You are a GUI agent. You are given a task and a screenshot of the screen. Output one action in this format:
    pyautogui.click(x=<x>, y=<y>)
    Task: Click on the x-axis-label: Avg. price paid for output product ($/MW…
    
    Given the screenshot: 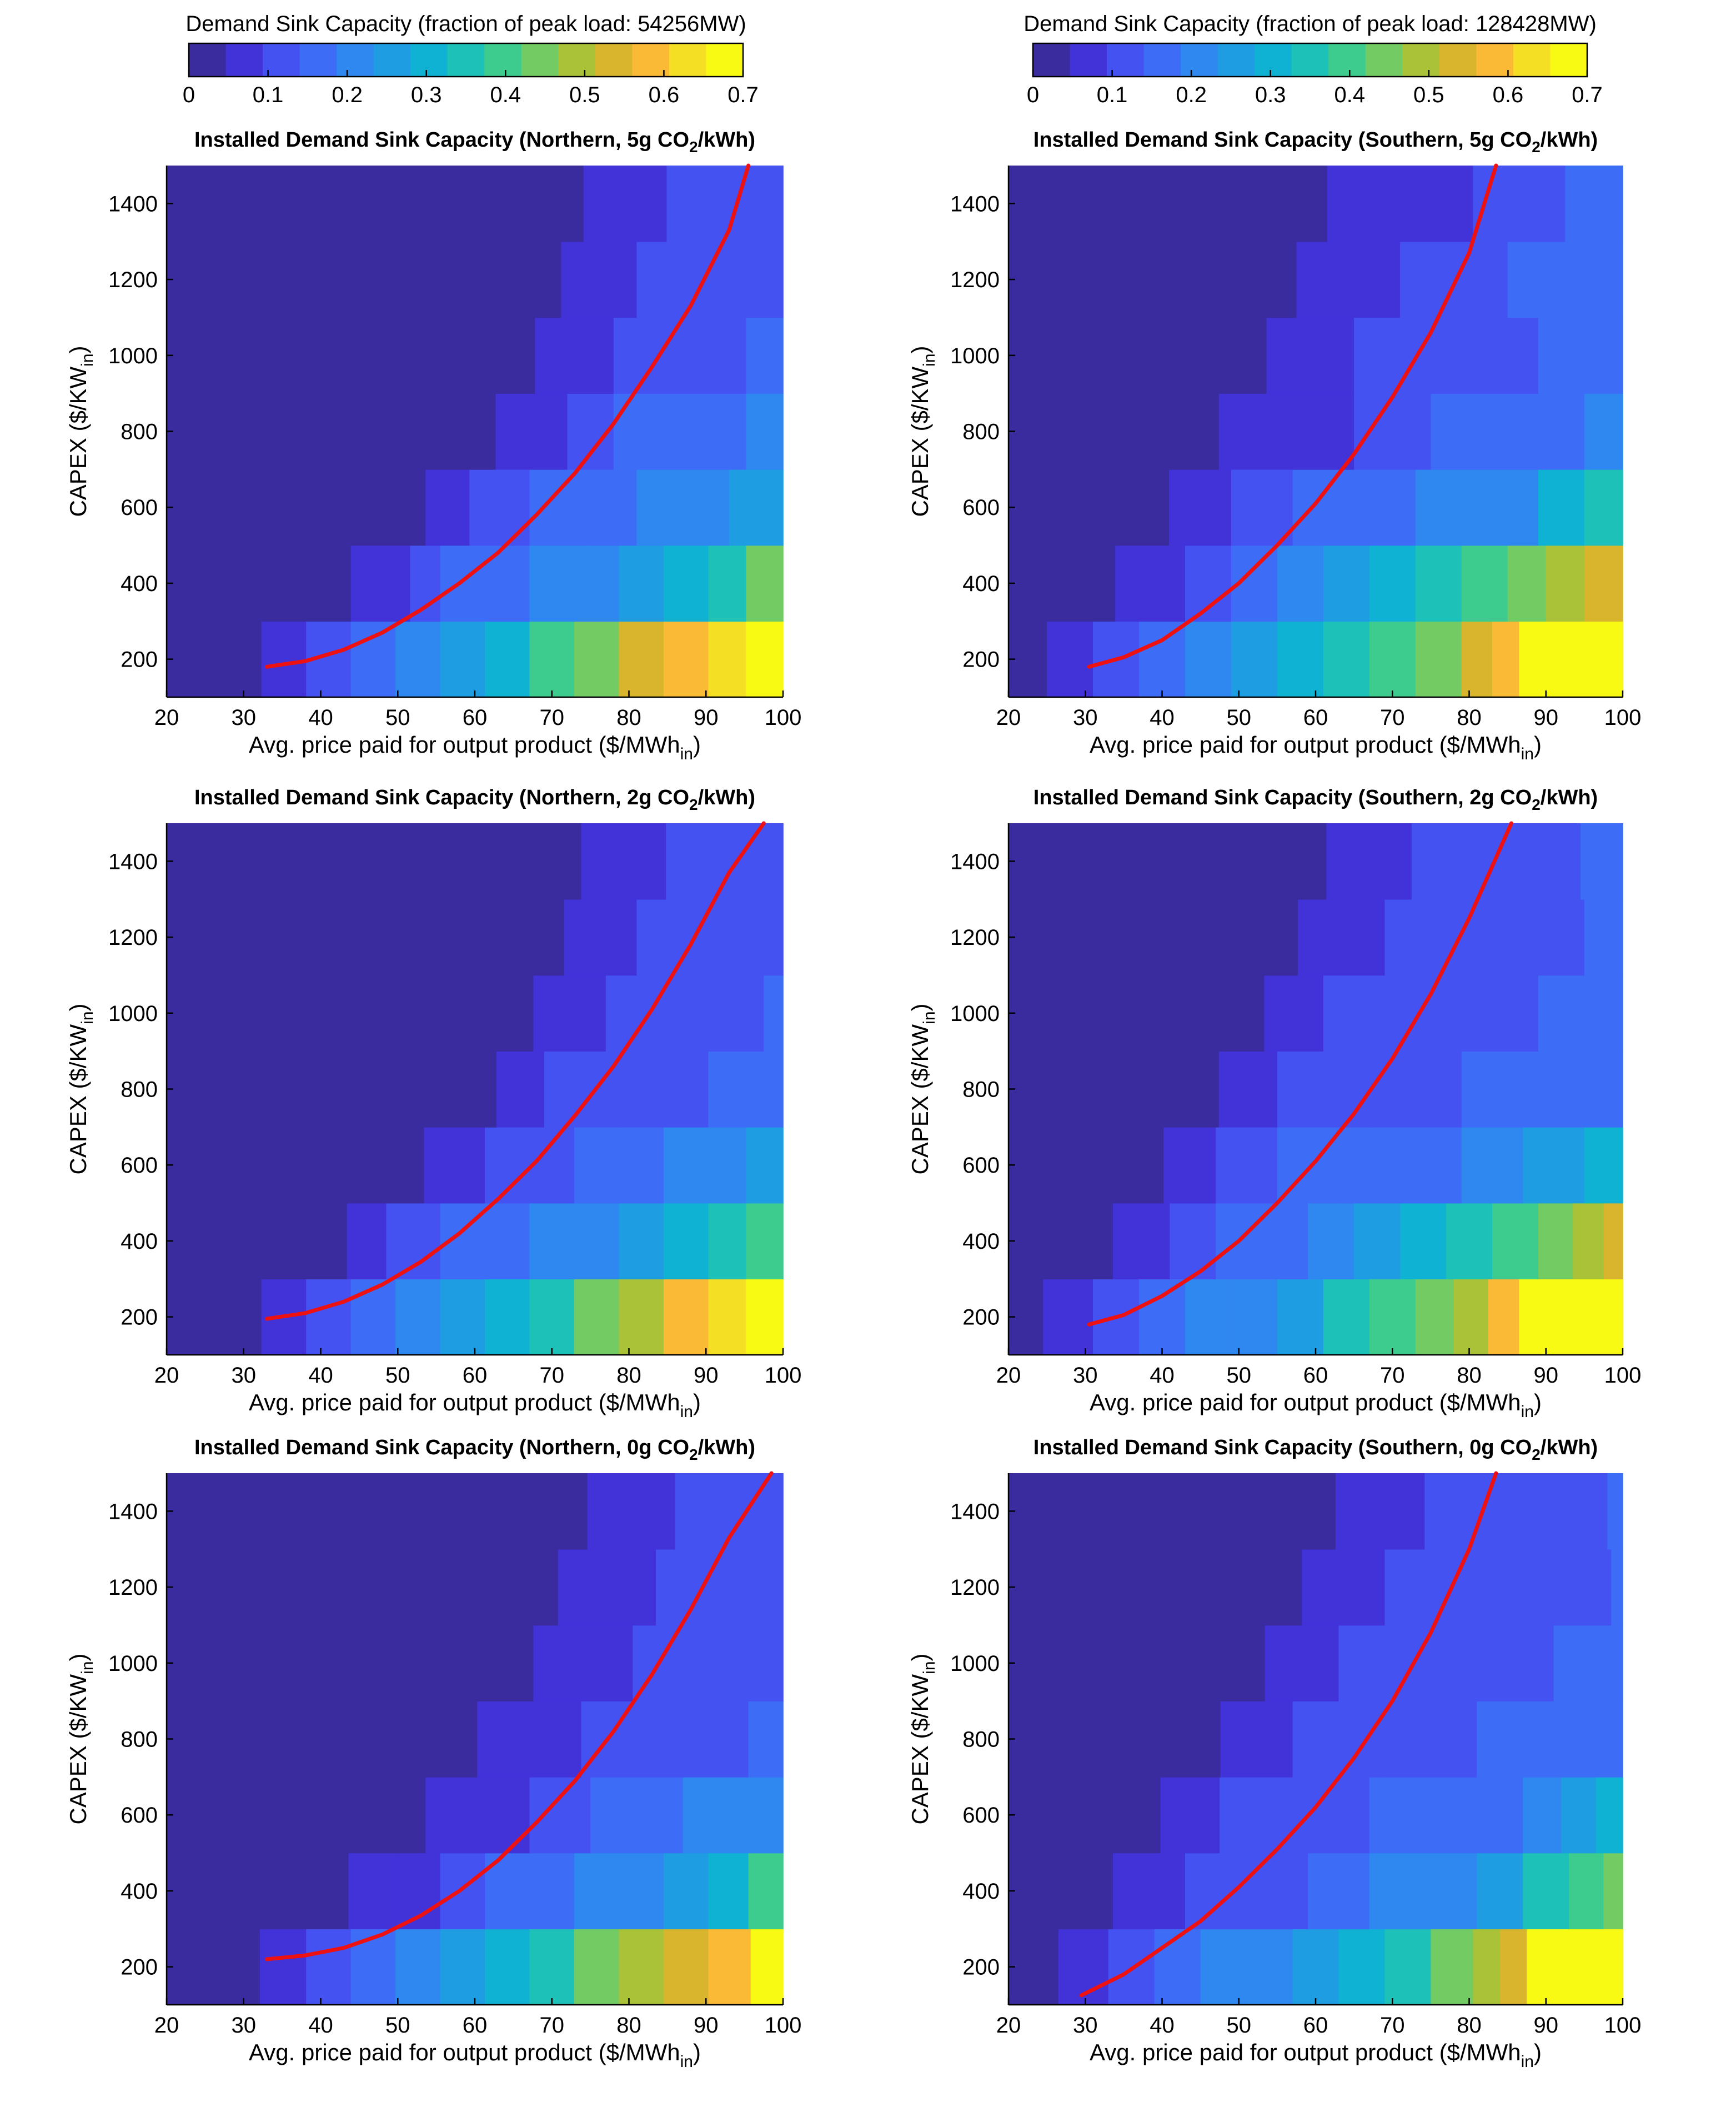 What is the action you would take?
    pyautogui.click(x=1316, y=748)
    